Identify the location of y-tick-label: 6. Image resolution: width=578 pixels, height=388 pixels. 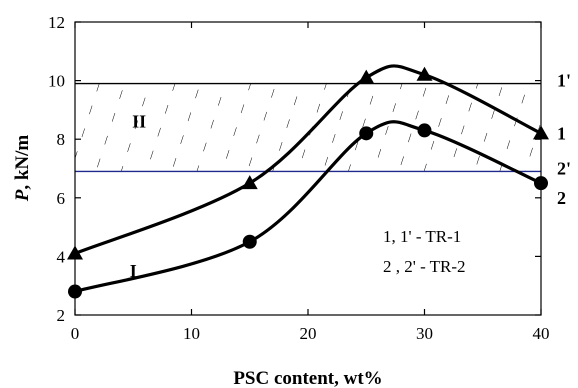
(61, 198).